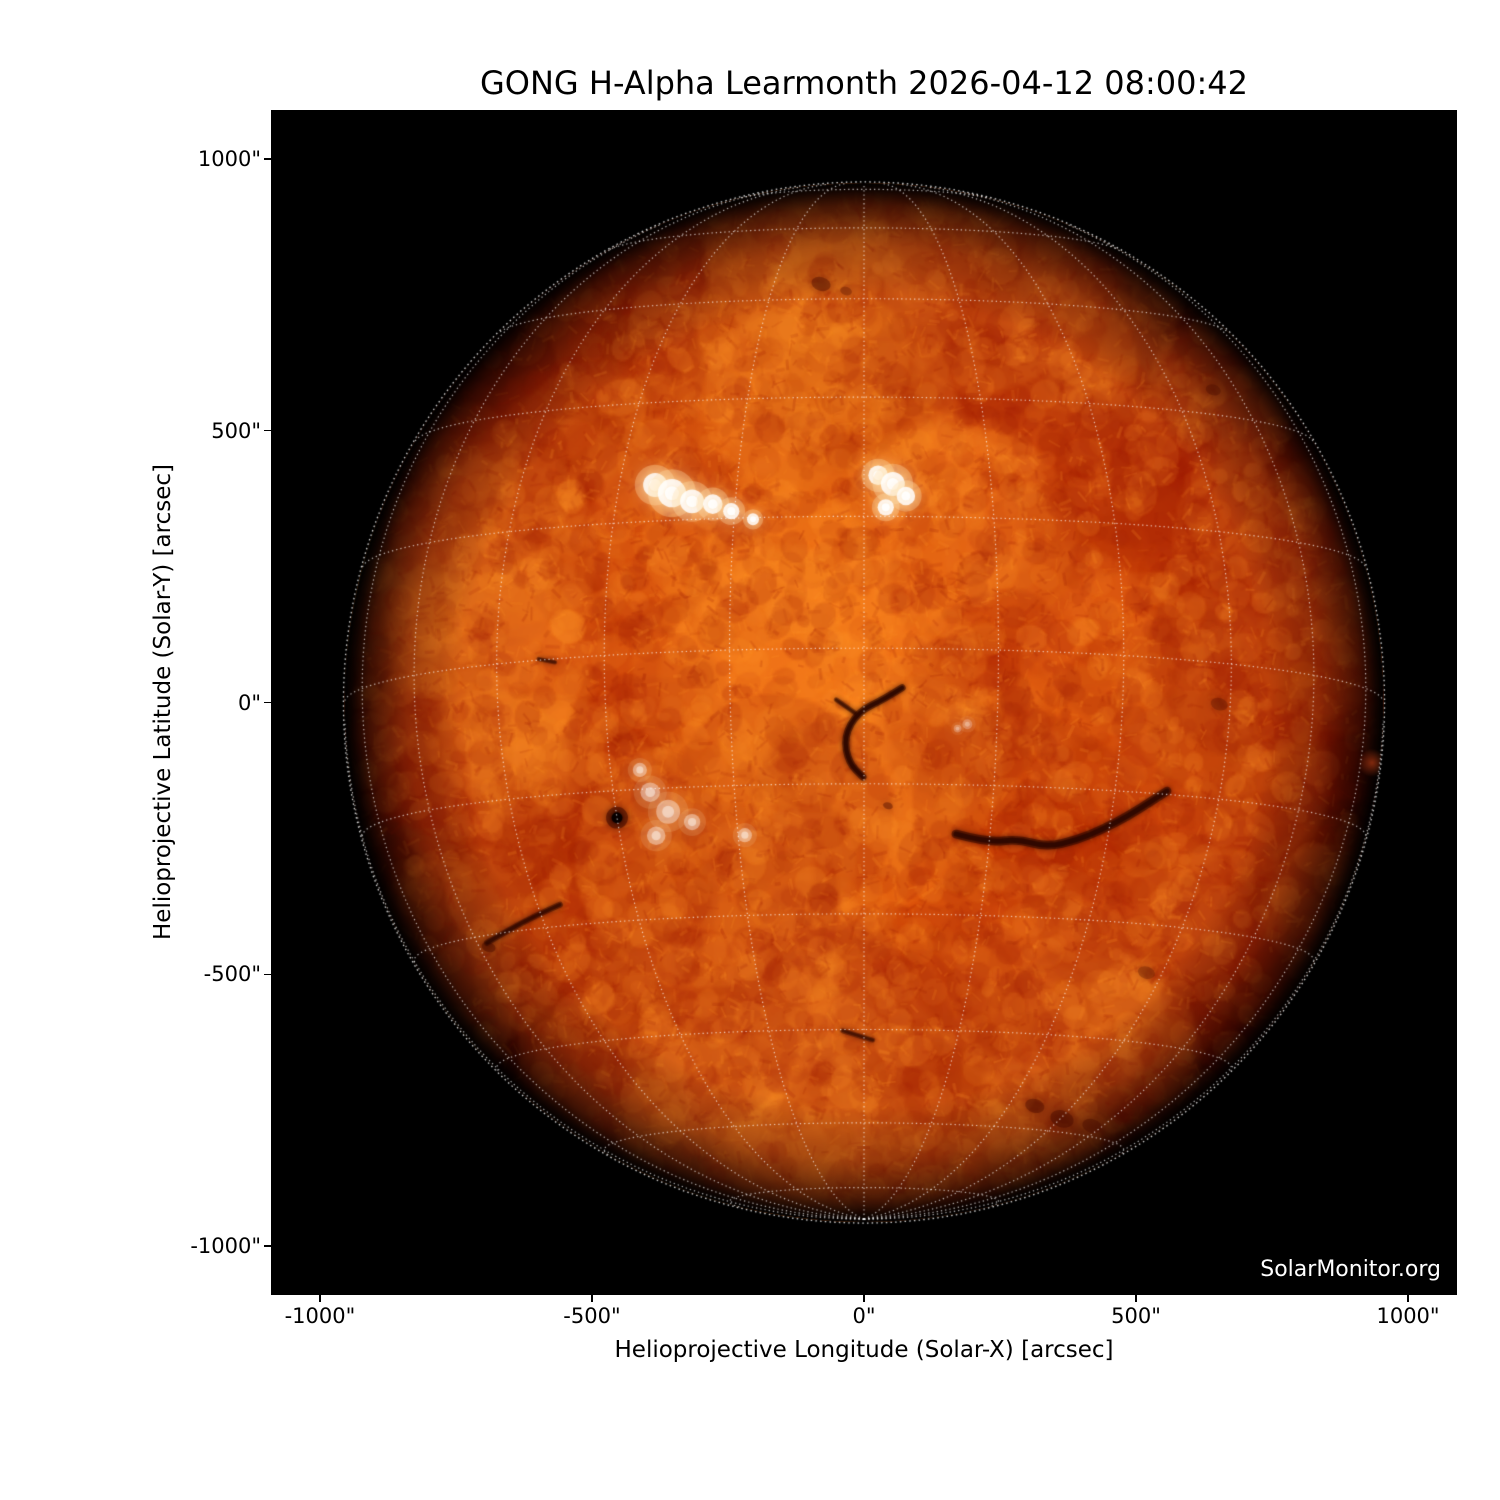 The width and height of the screenshot is (1500, 1500). I want to click on y-tick-label: 500", so click(236, 430).